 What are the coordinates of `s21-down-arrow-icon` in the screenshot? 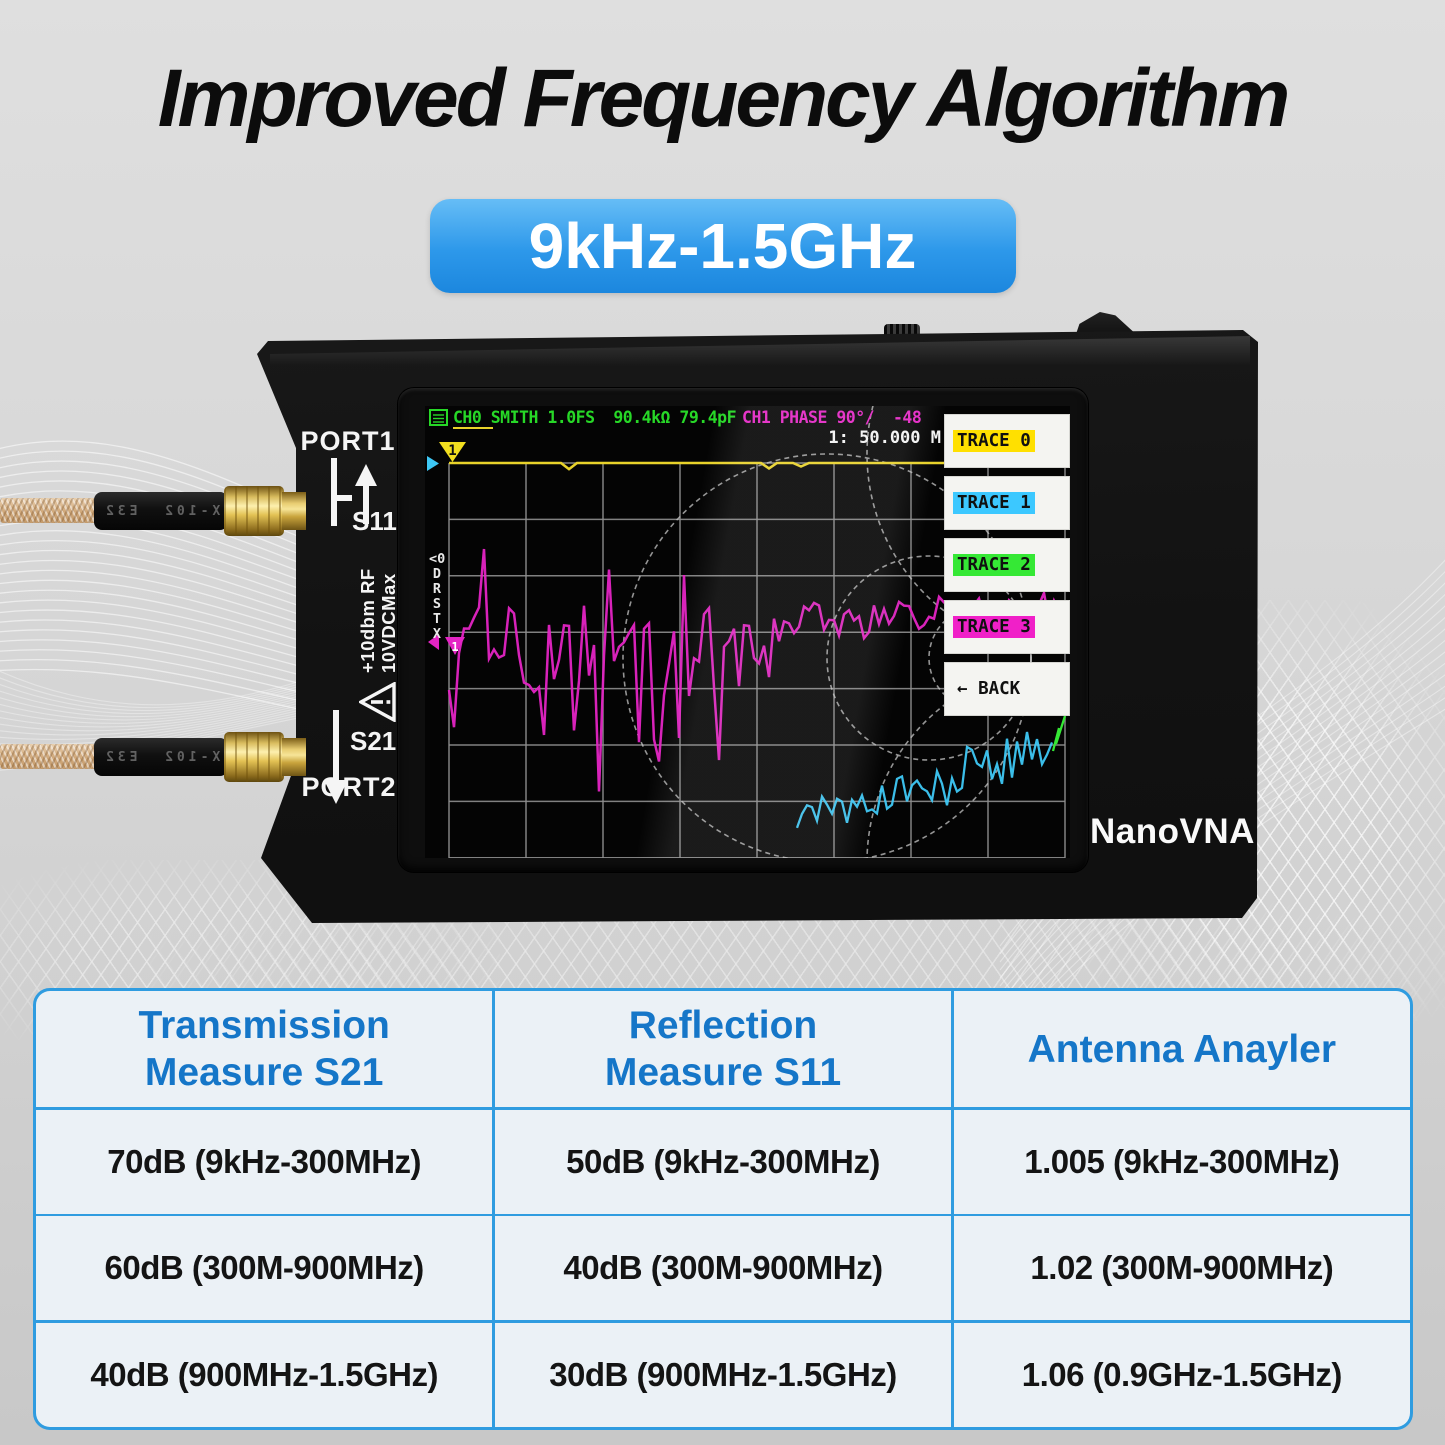 It's located at (336, 757).